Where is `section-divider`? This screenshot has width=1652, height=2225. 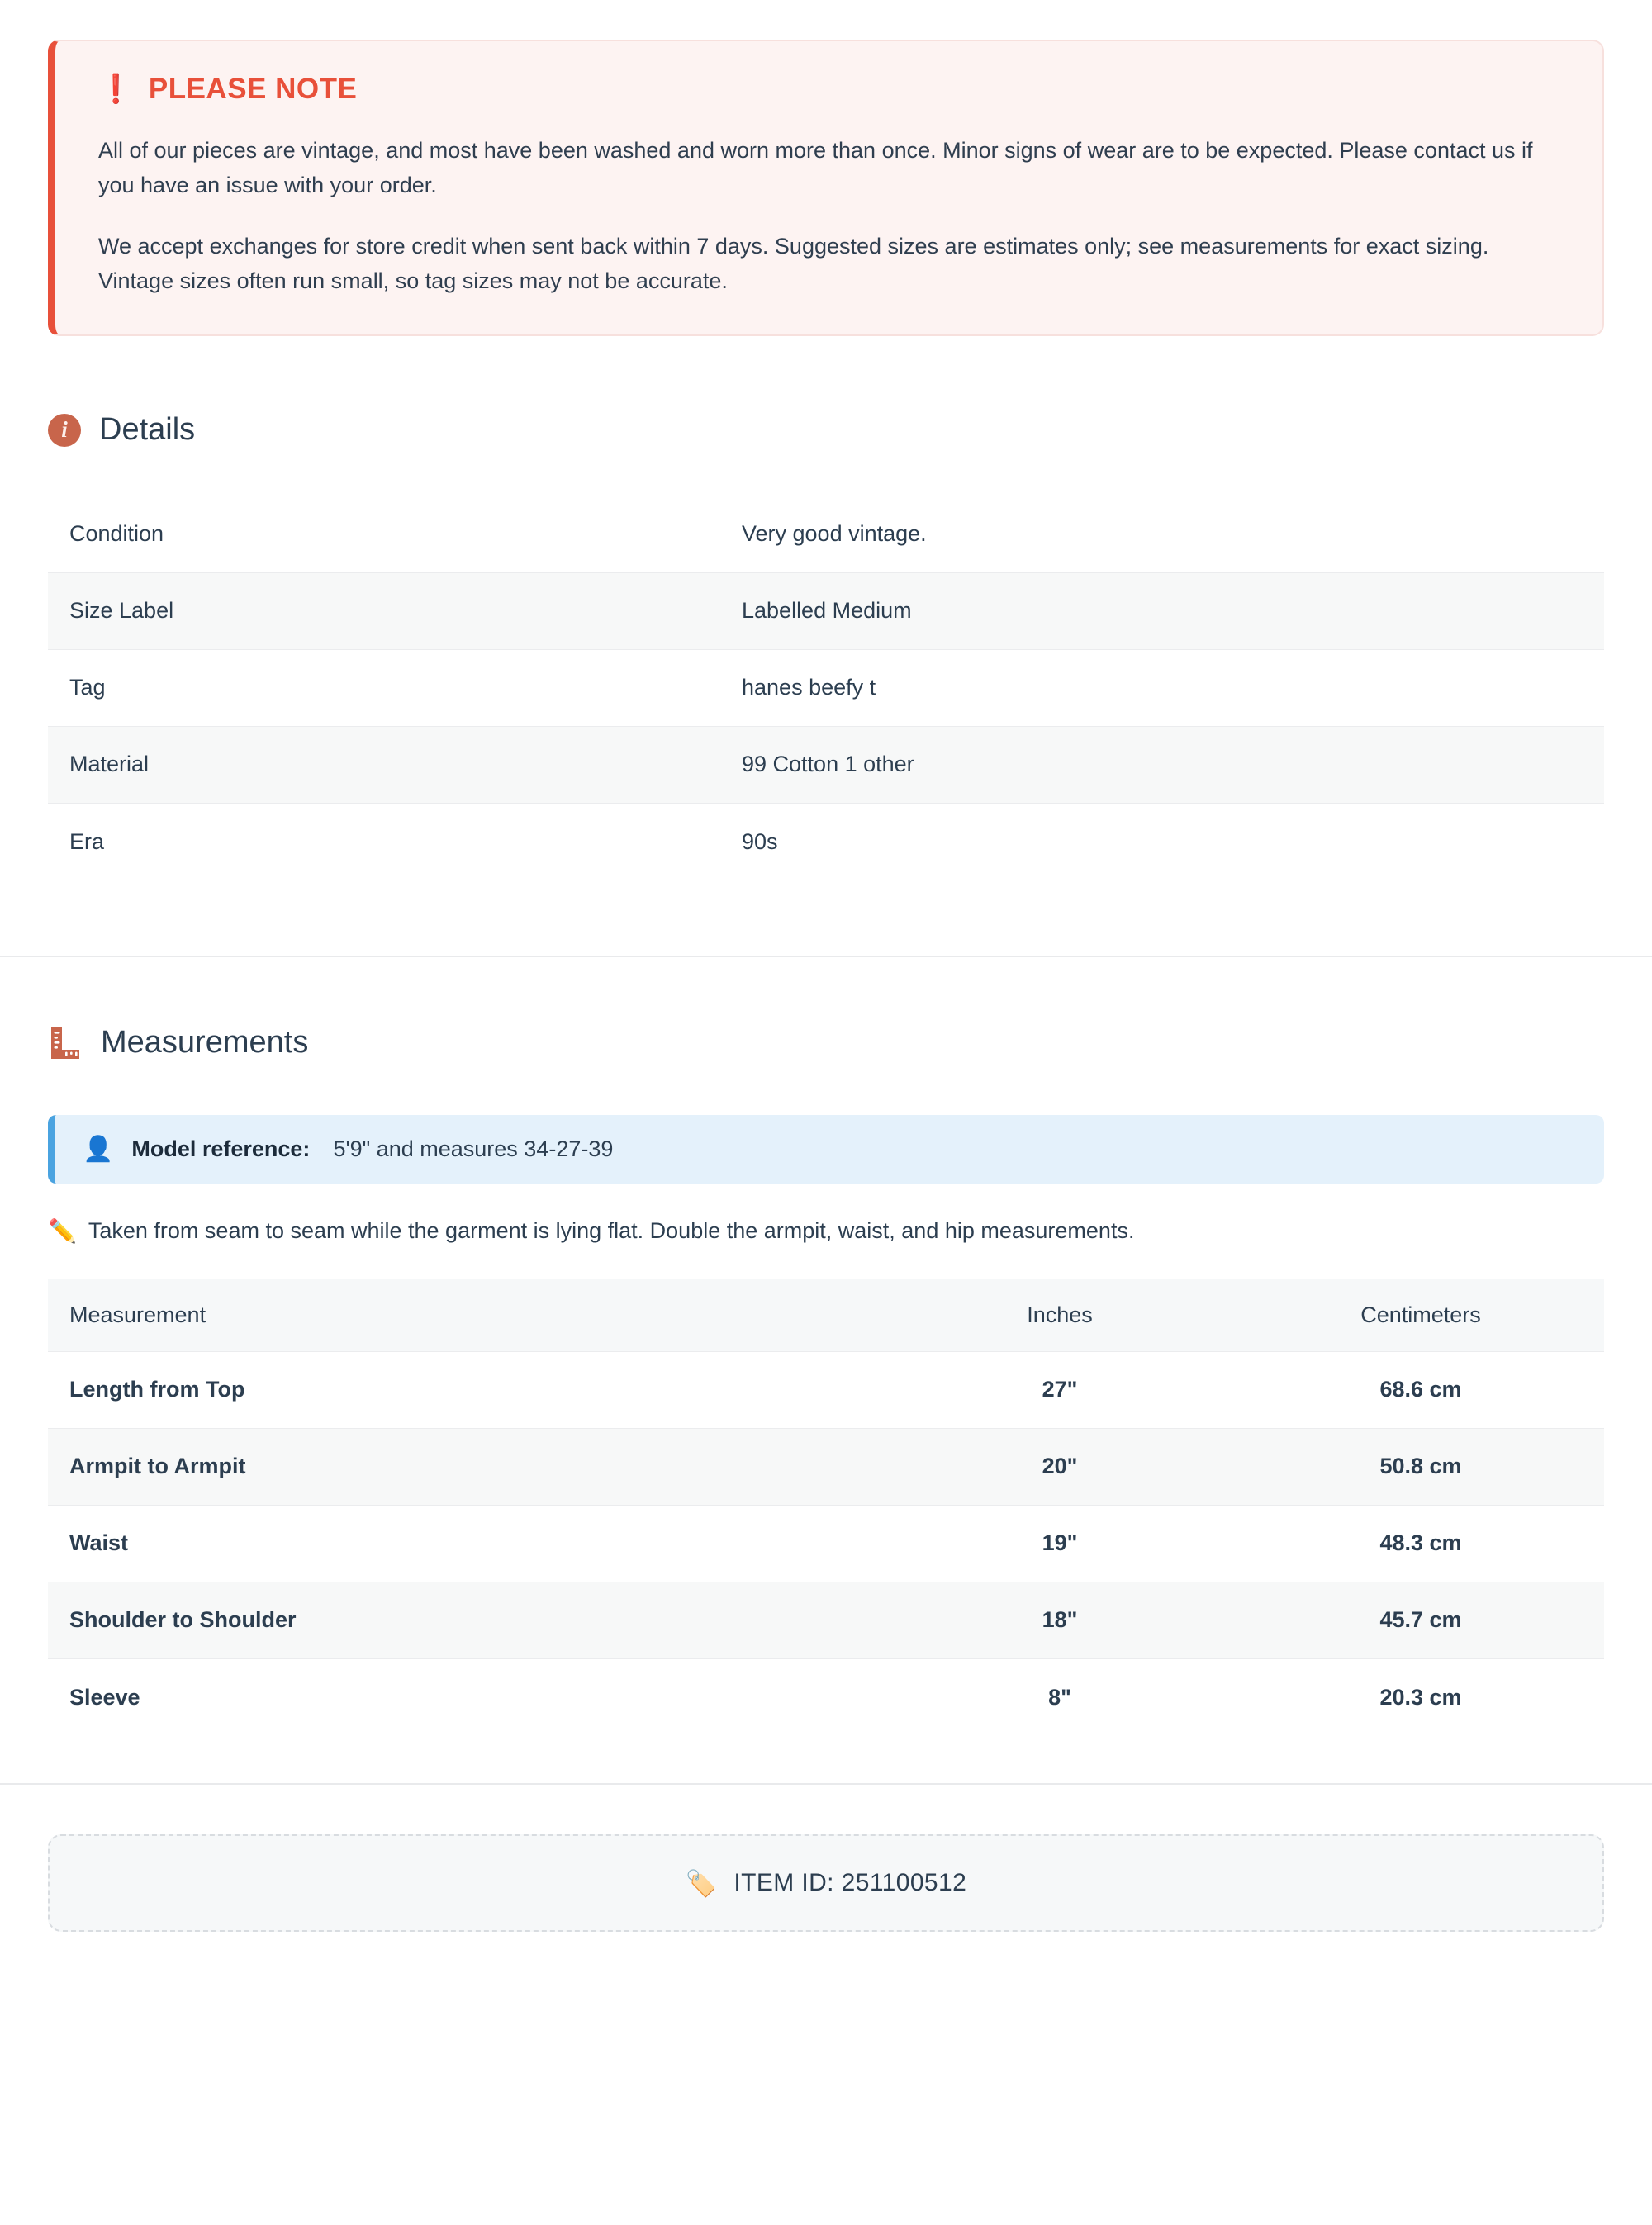 section-divider is located at coordinates (826, 957).